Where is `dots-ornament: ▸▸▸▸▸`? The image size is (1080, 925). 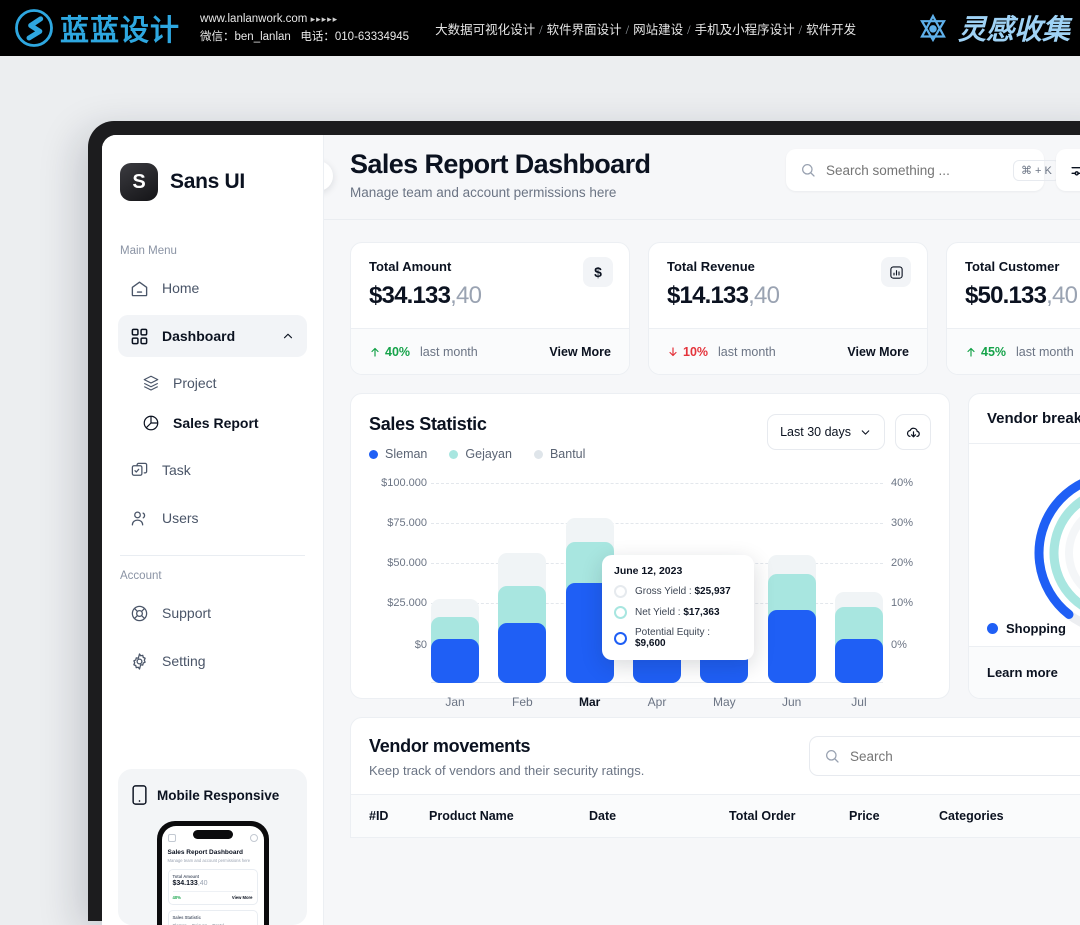 dots-ornament: ▸▸▸▸▸ is located at coordinates (324, 19).